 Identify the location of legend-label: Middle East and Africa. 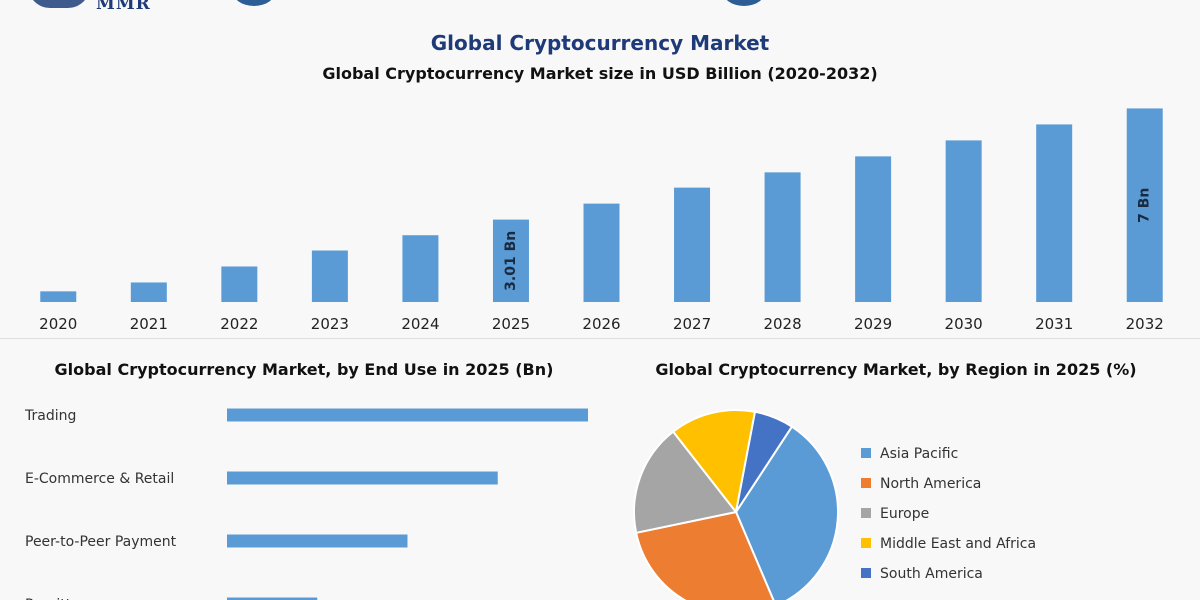
(958, 544).